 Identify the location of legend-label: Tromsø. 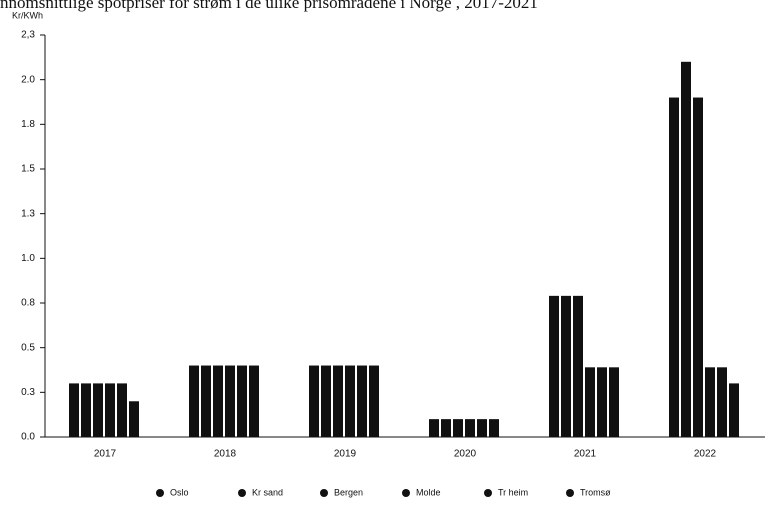
(595, 492).